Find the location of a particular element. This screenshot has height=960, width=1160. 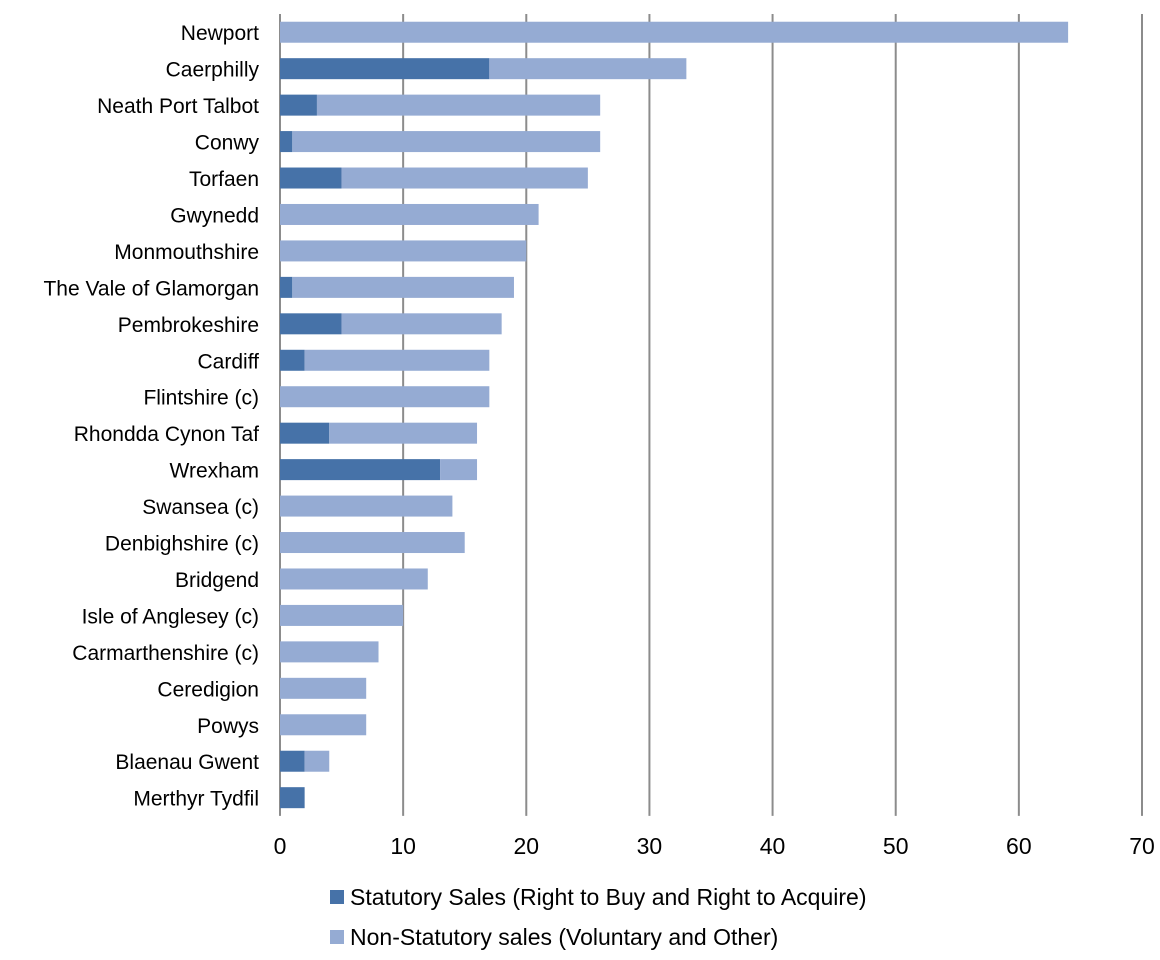

category-label: Conwy is located at coordinates (227, 143).